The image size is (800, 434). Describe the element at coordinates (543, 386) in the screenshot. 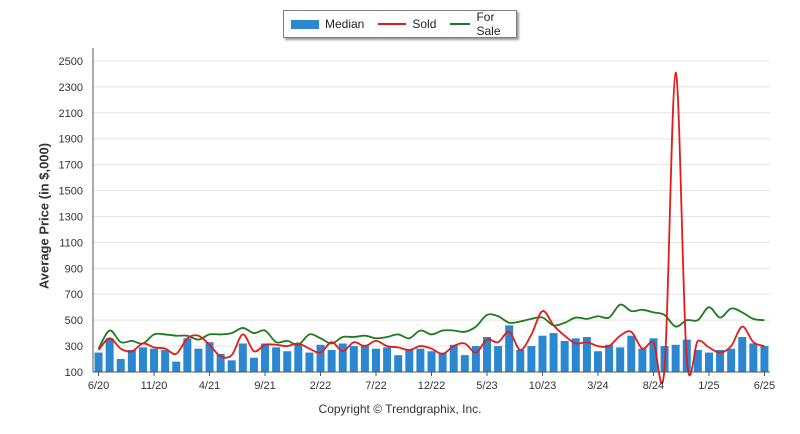

I see `x-tick-label: 10/23` at that location.